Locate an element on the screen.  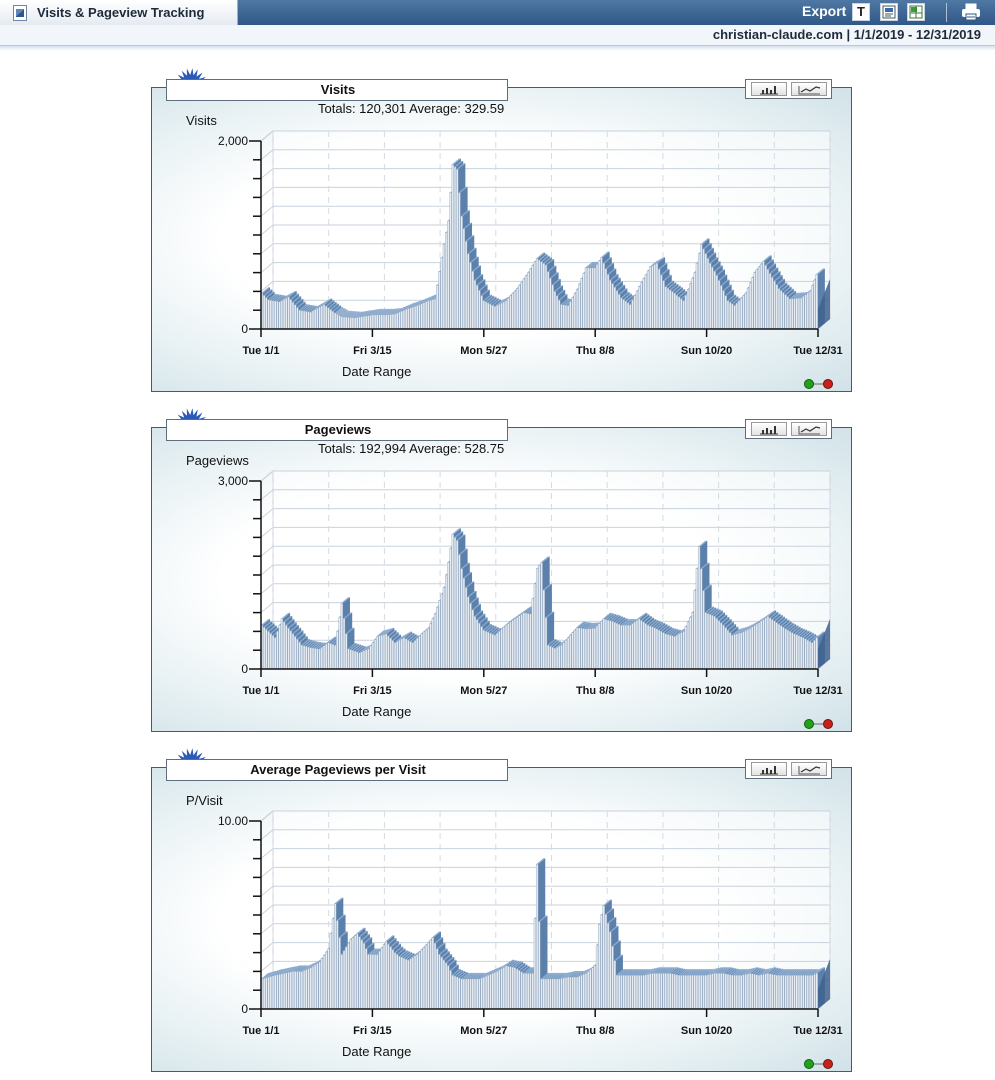
chart-title-box: Pageviews is located at coordinates (337, 430).